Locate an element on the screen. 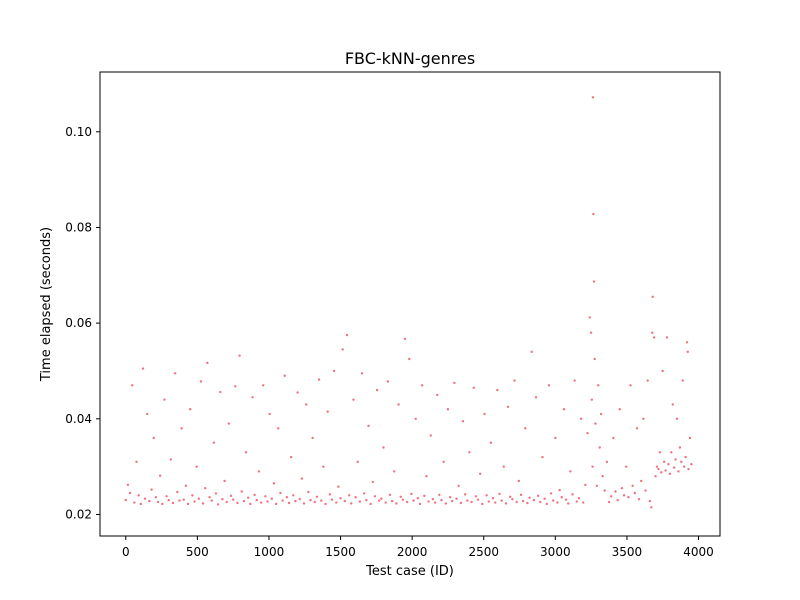 This screenshot has width=800, height=600. x-tick-label: 1000 is located at coordinates (269, 552).